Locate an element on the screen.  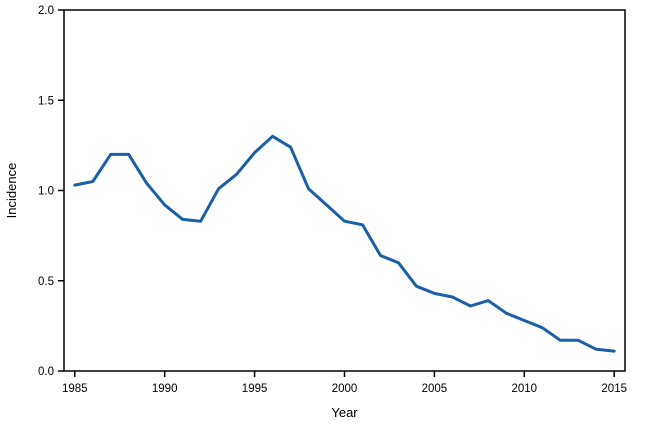
y-axis-label: Incidence is located at coordinates (11, 191).